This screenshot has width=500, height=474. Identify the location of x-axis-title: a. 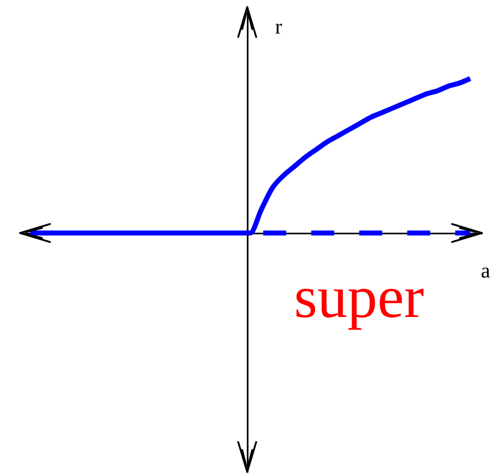
(485, 270).